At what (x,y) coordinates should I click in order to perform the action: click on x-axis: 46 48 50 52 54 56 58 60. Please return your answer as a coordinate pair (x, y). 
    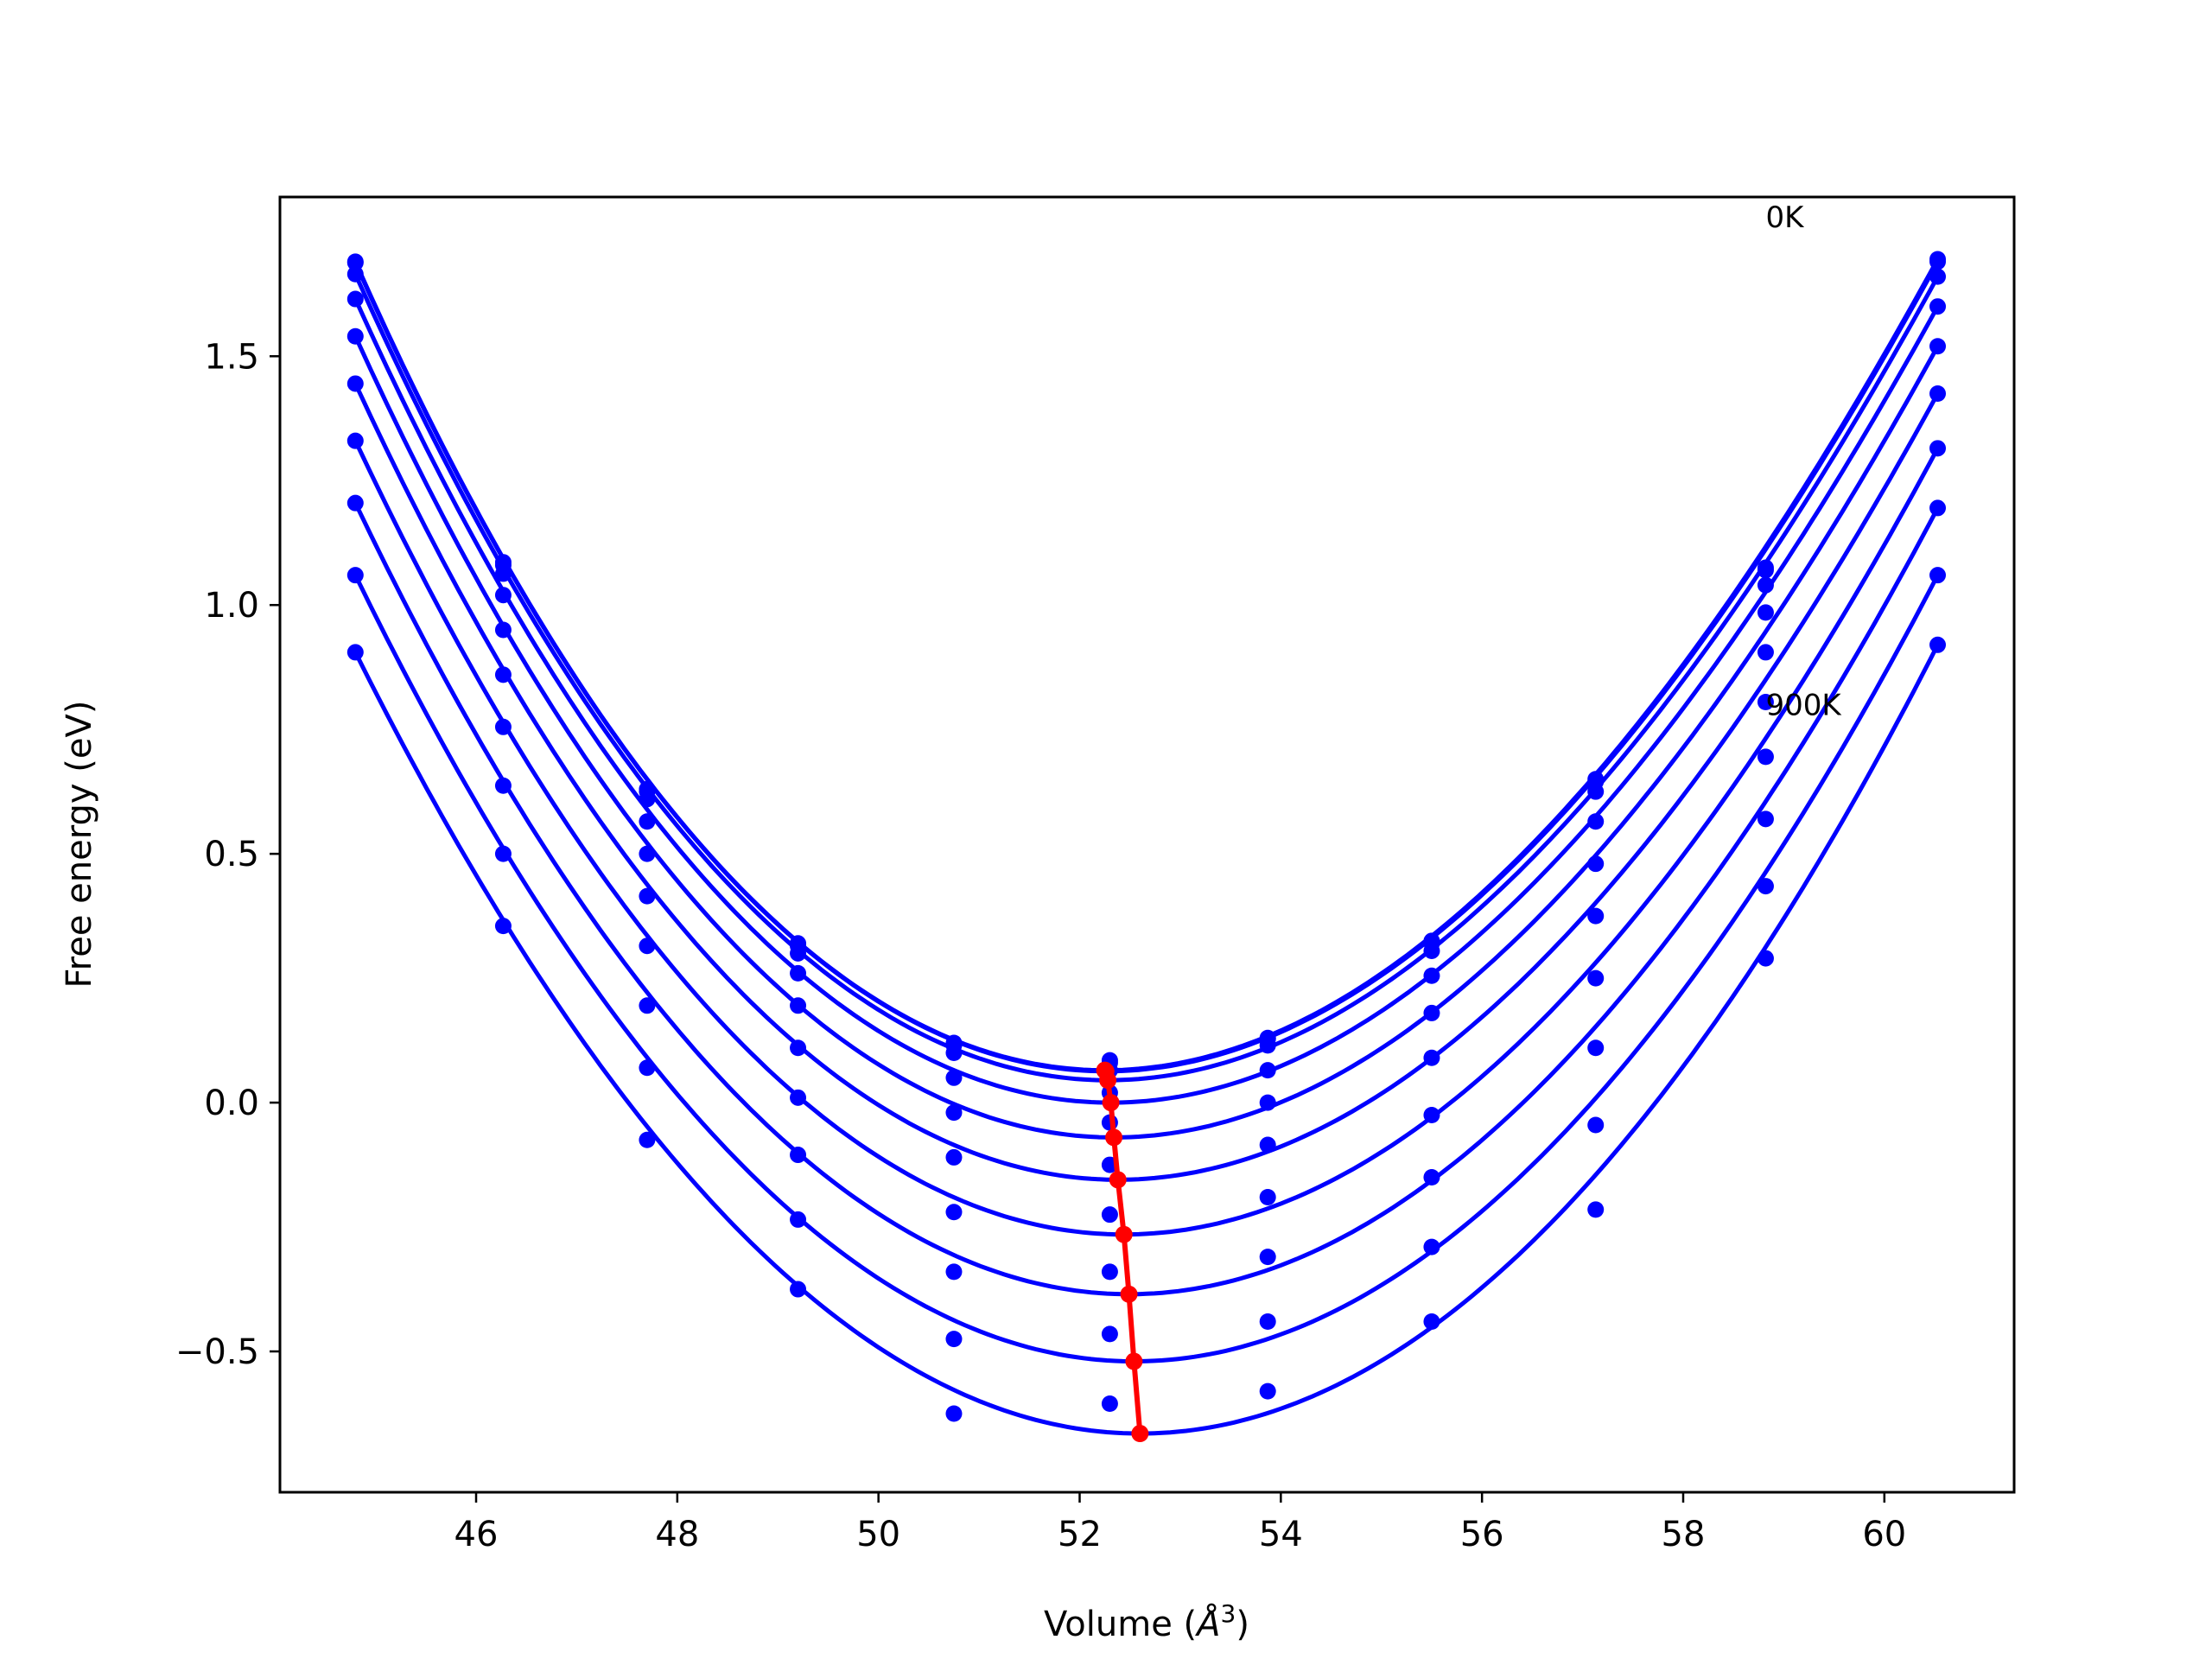
    Looking at the image, I should click on (1180, 1523).